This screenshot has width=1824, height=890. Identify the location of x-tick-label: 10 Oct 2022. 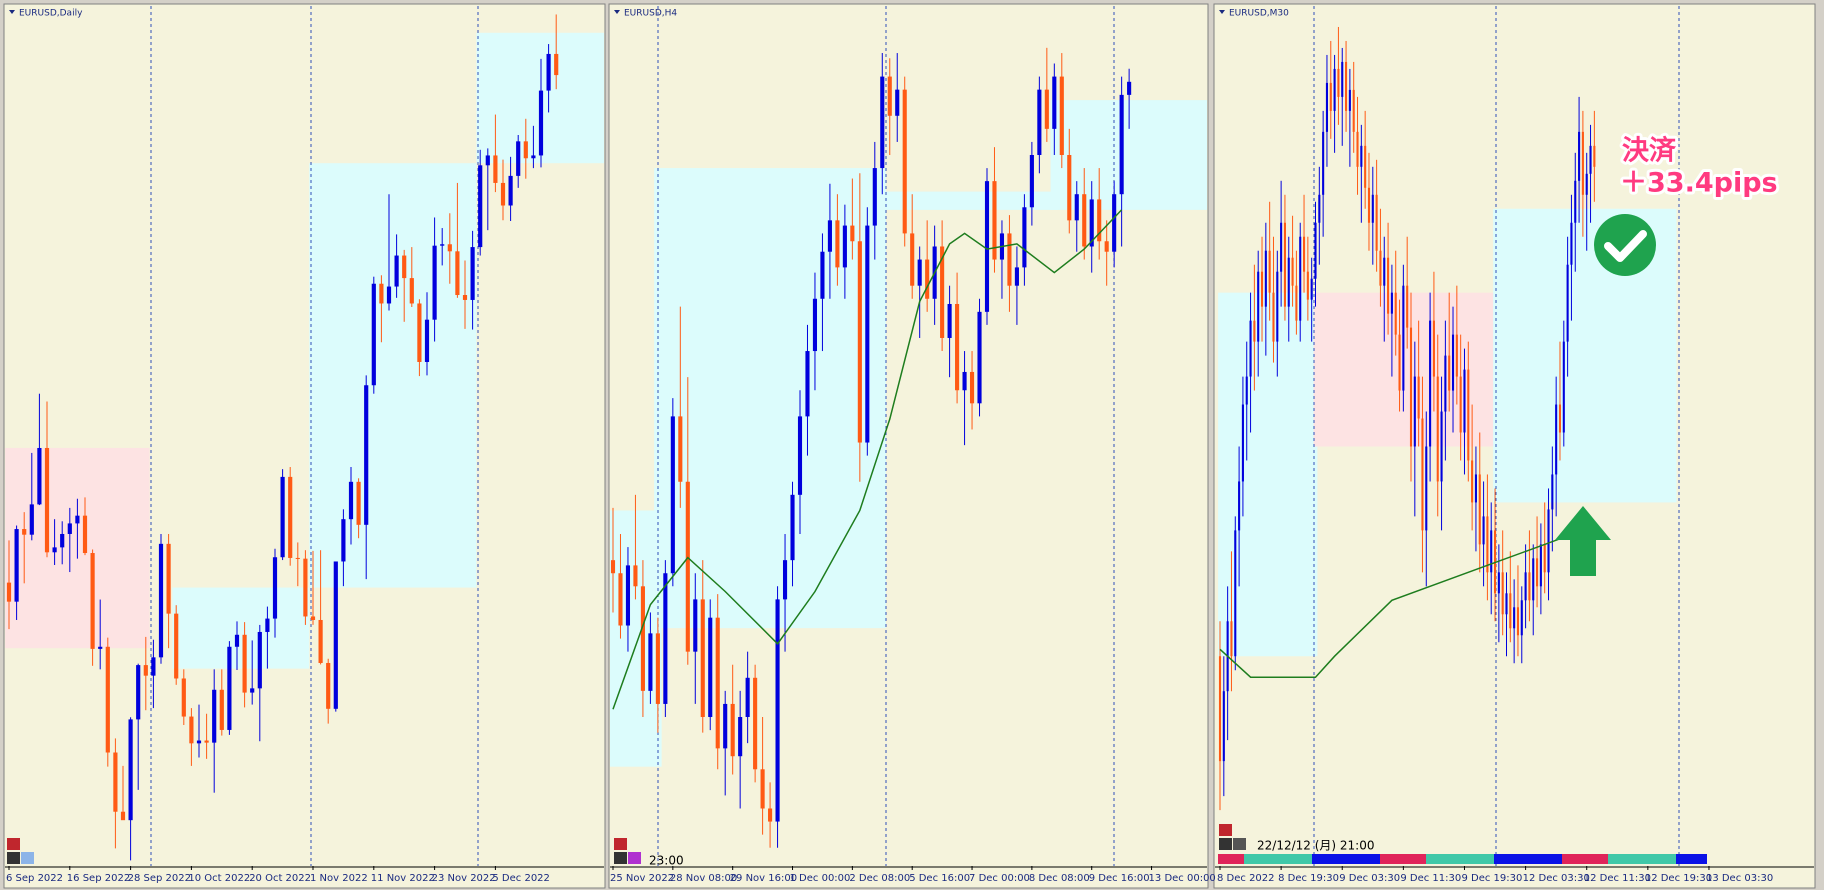
(219, 878).